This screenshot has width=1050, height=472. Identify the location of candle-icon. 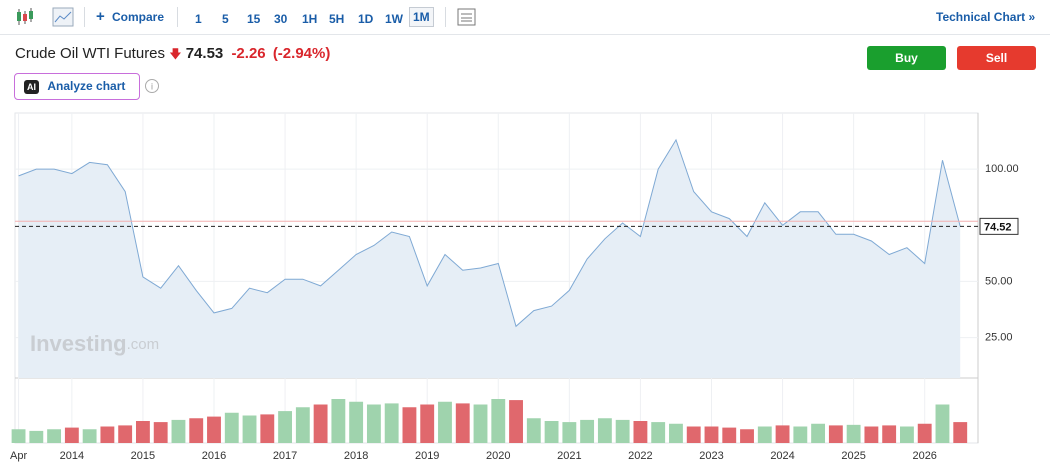
(20, 17).